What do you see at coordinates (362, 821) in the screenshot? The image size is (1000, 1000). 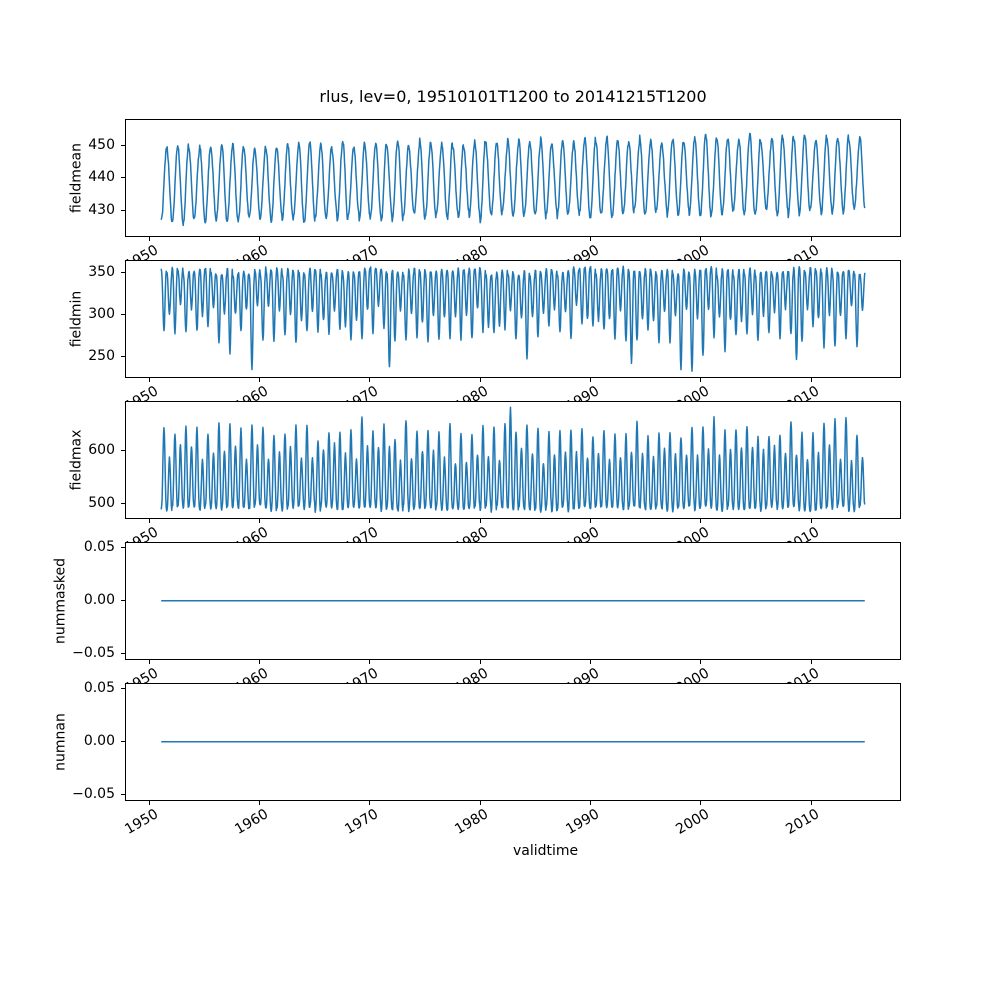 I see `x-tick-label: 1970` at bounding box center [362, 821].